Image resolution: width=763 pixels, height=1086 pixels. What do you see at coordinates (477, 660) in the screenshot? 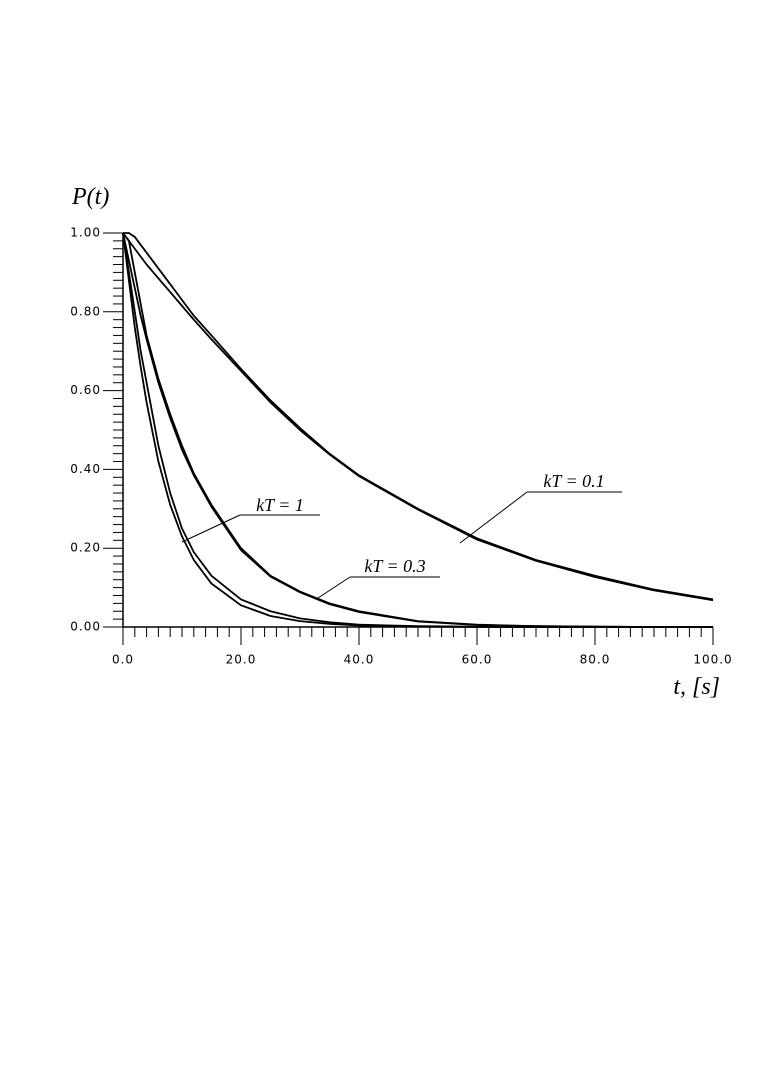
I see `x-tick-label: 60.0` at bounding box center [477, 660].